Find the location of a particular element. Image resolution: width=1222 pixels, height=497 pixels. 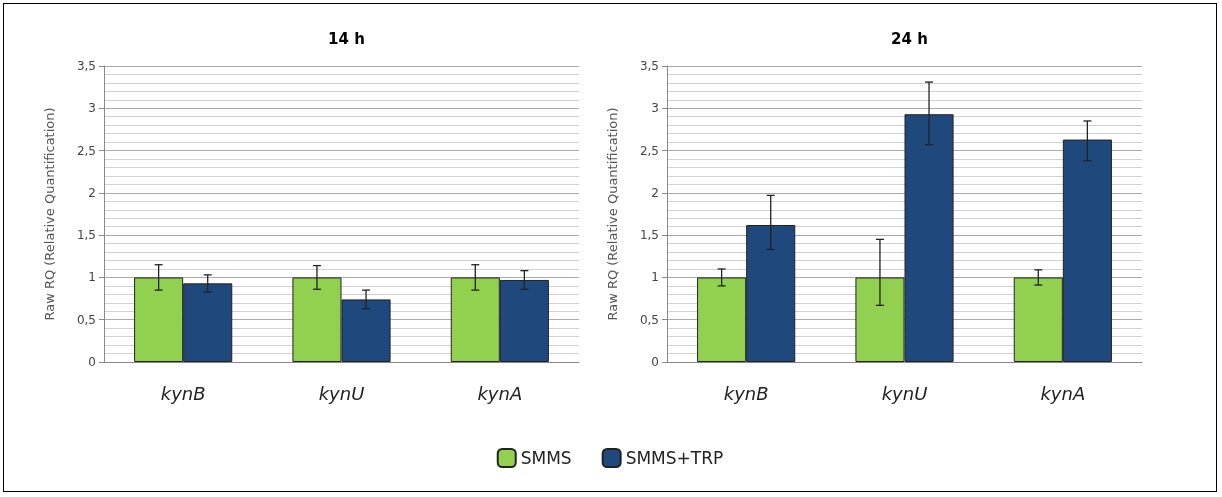

legend-label: SMMS is located at coordinates (546, 458).